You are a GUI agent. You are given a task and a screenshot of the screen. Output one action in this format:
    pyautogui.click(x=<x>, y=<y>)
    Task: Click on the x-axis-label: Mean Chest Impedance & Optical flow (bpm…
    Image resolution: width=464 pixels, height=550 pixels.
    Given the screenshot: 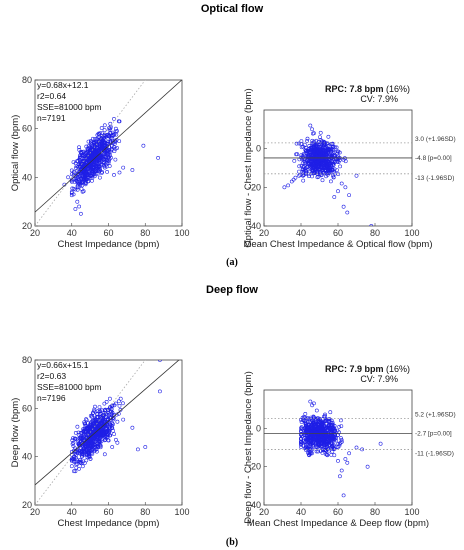 What is the action you would take?
    pyautogui.click(x=337, y=244)
    